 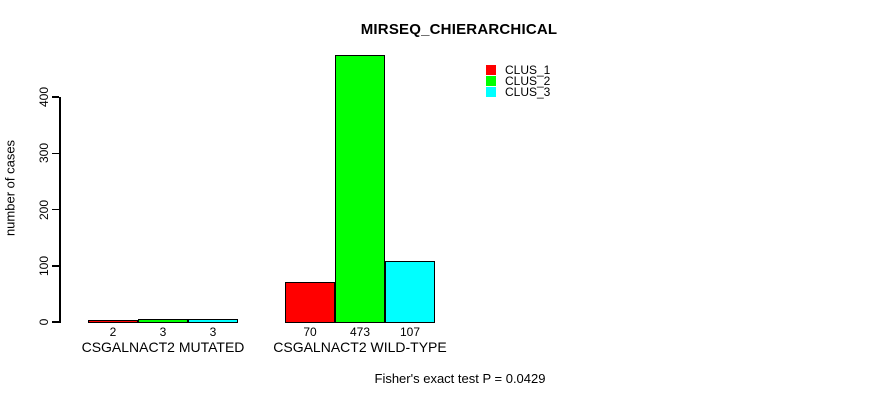 I want to click on y-tick-label: 200, so click(x=44, y=209).